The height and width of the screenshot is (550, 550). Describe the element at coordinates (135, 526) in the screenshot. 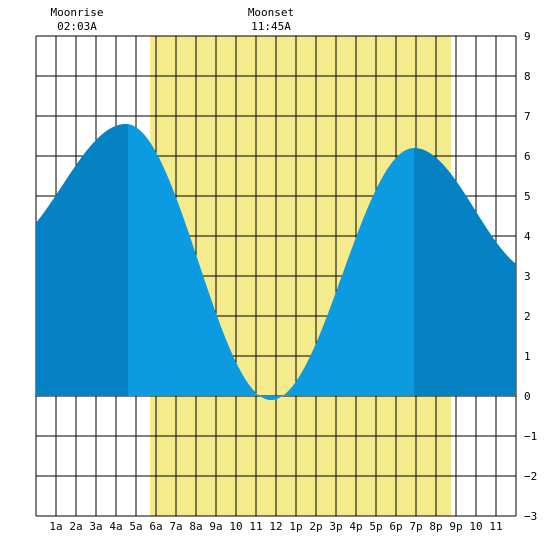

I see `x-tick-label: 5a` at that location.